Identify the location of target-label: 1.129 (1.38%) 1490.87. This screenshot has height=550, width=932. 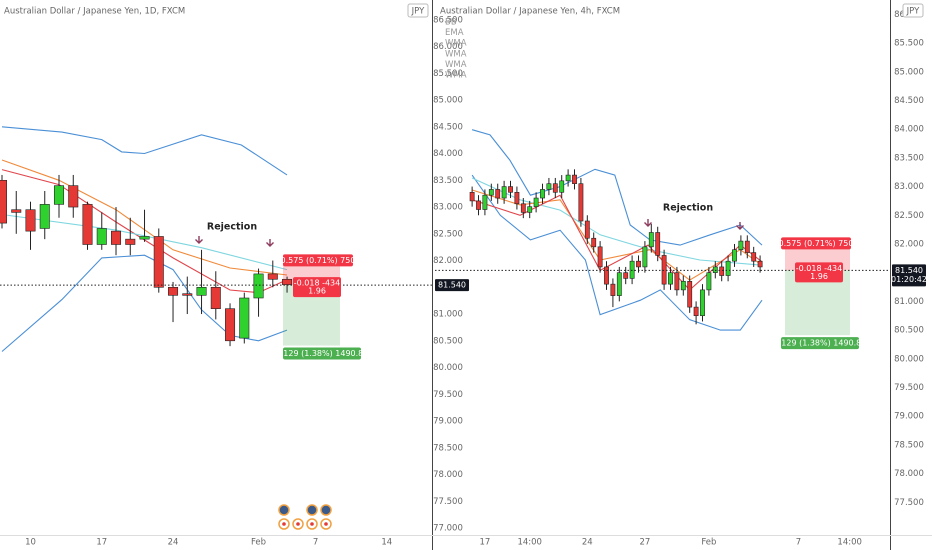
(322, 353).